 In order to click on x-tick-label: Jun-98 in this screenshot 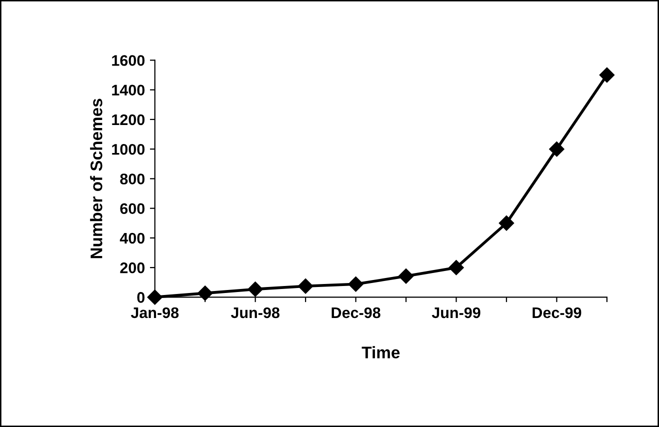, I will do `click(255, 312)`.